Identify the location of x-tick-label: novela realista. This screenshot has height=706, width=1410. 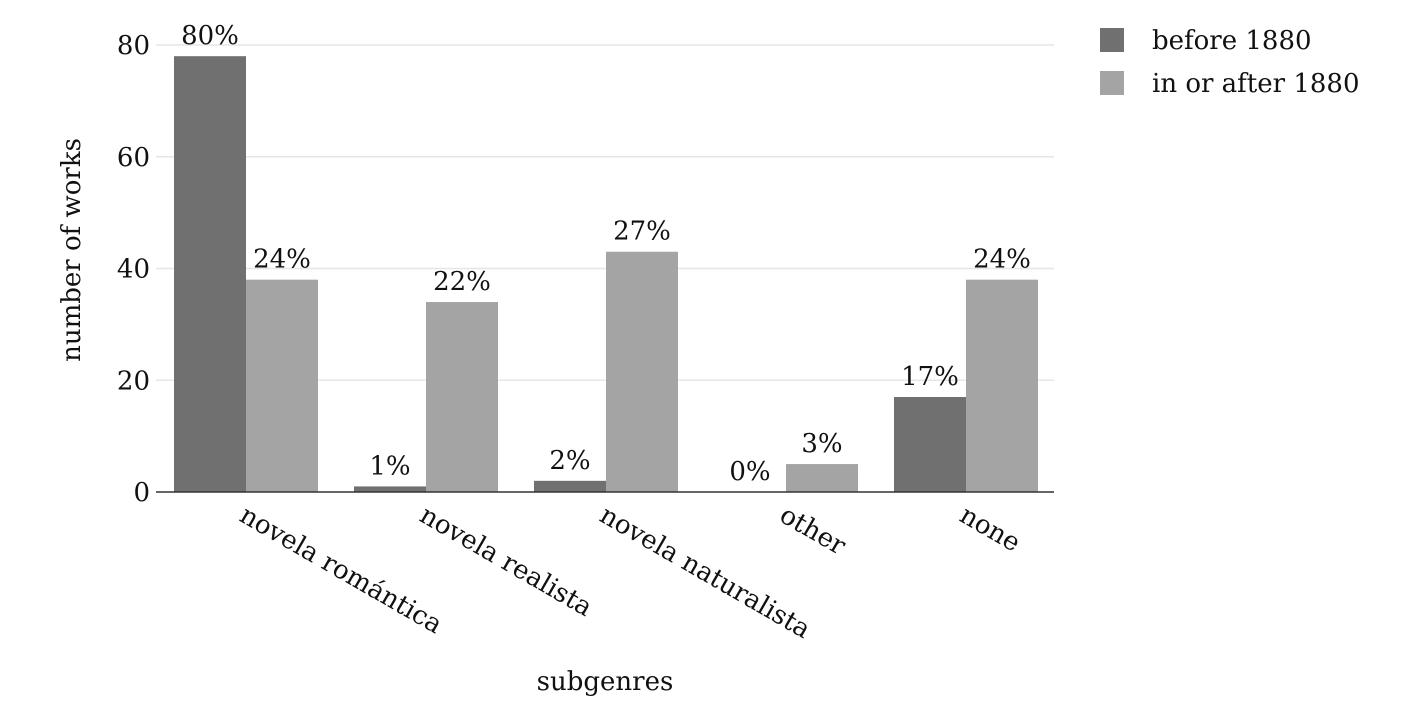
(506, 561).